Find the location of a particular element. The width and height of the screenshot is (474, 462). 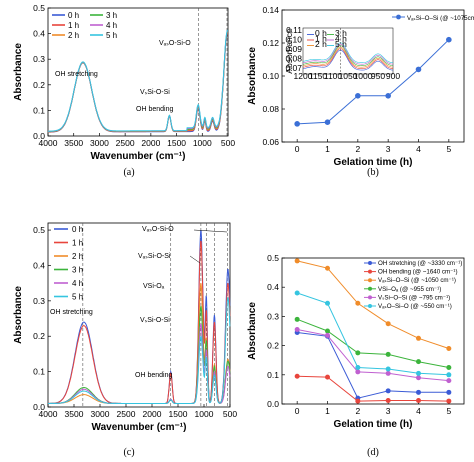

panel-c-y-tick-label: 0.3 is located at coordinates (39, 301).